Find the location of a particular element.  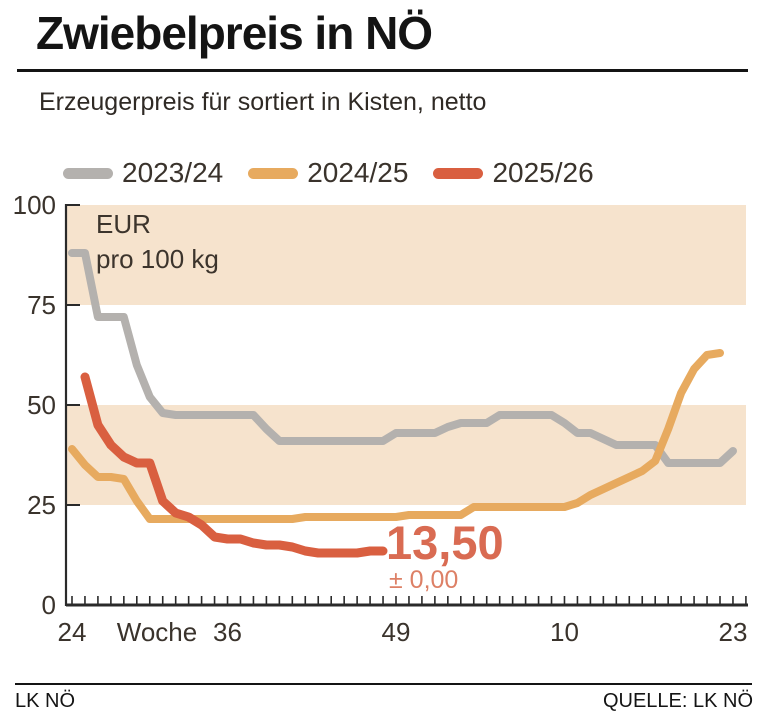

y-tick-label: 50 is located at coordinates (41, 405).